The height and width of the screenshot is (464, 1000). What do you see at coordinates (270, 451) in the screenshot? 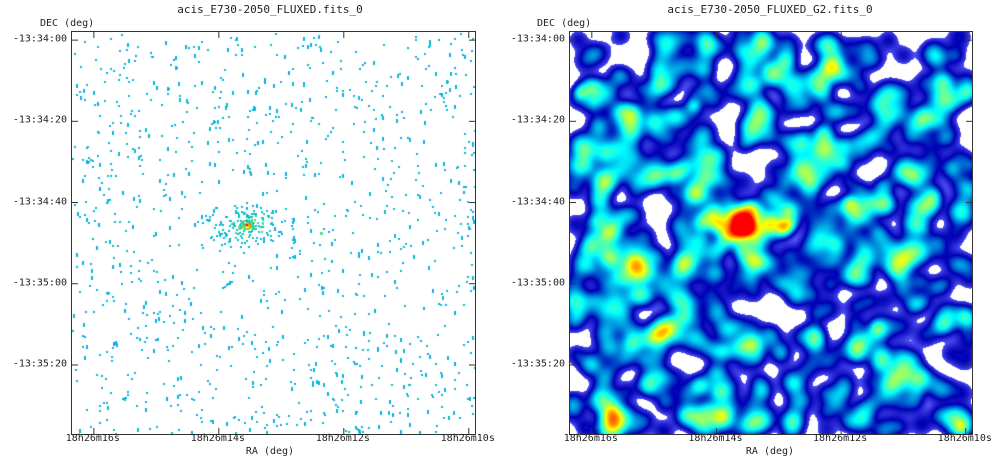
I see `left-x-axis-label: RA (deg)` at bounding box center [270, 451].